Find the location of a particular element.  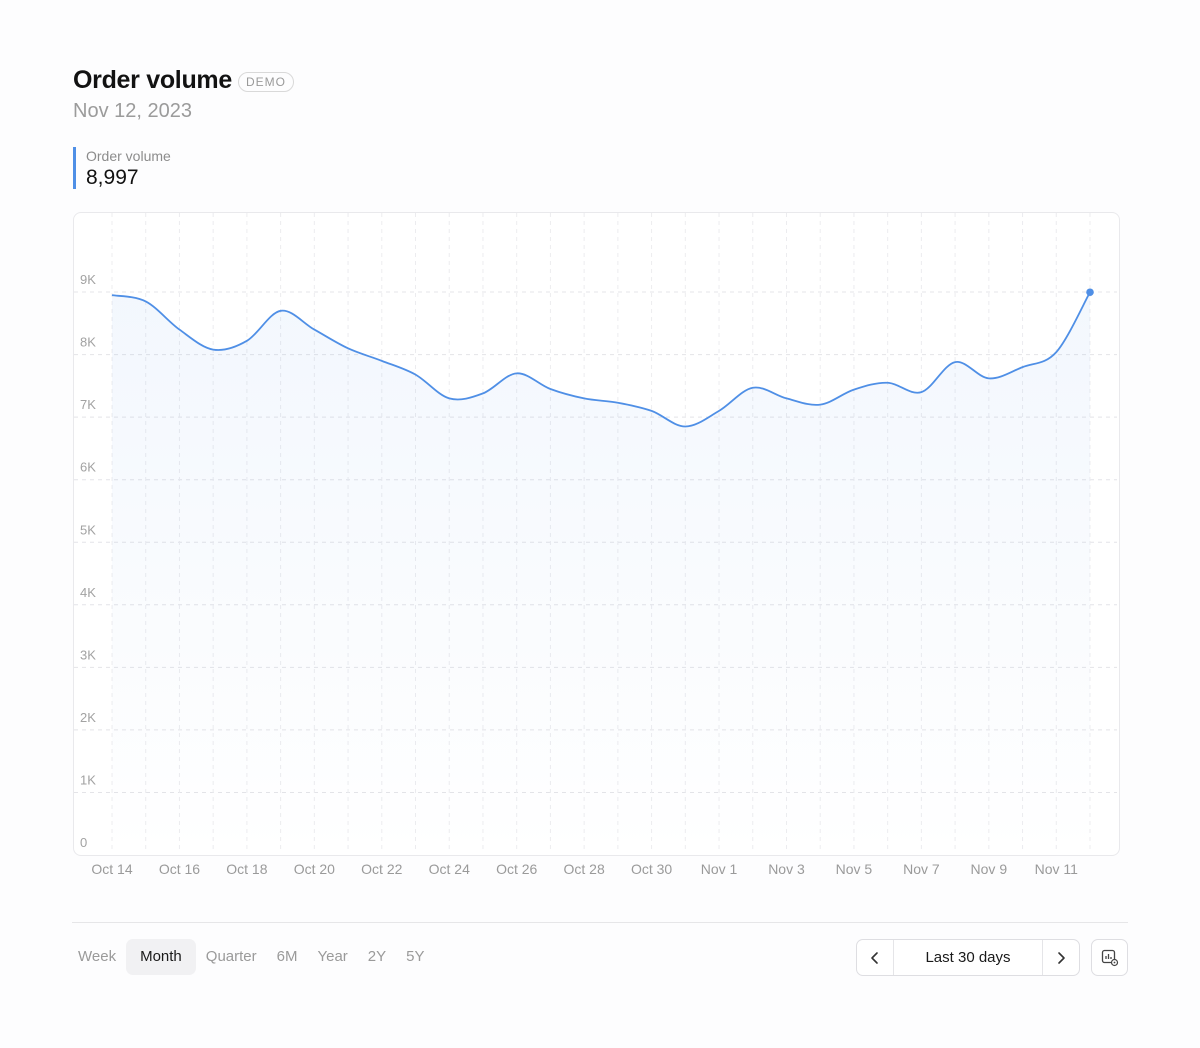

page-title: Order volume is located at coordinates (152, 80).